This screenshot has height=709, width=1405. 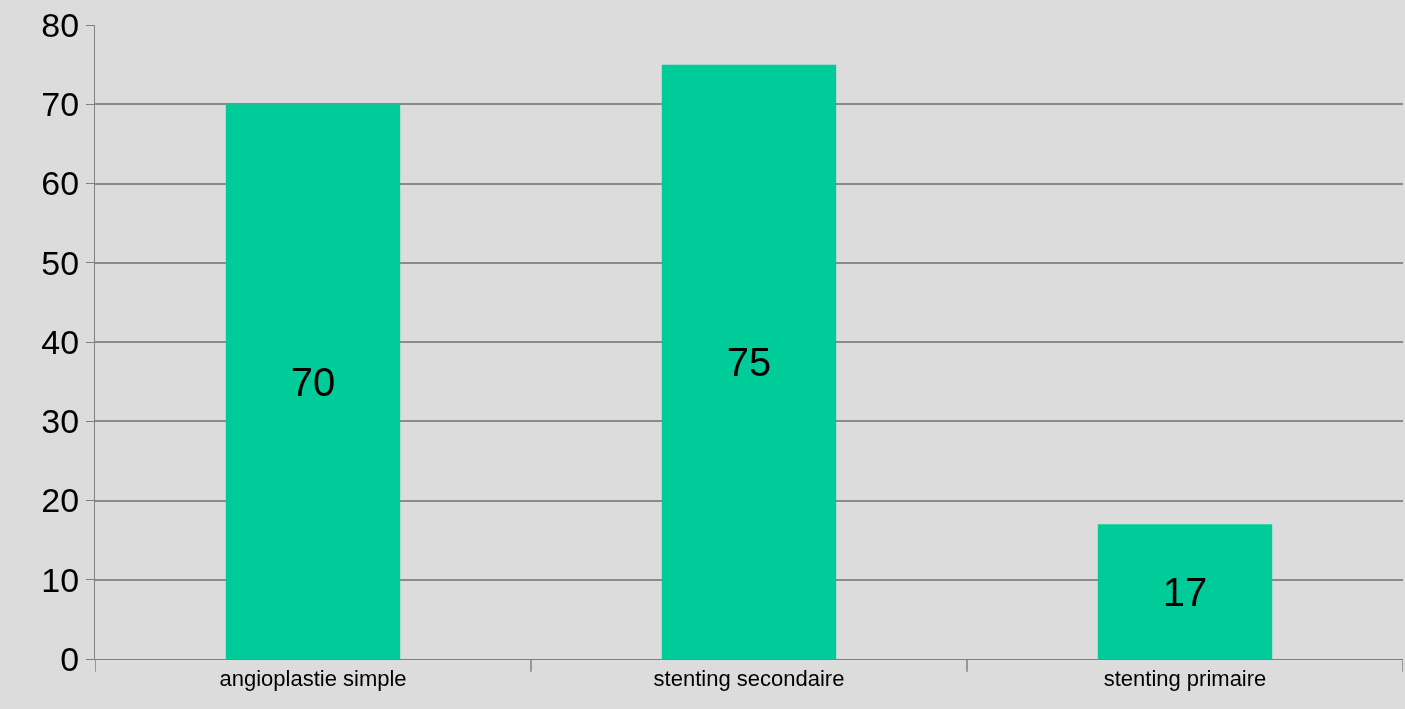 I want to click on y-tick-label: 10, so click(x=60, y=579).